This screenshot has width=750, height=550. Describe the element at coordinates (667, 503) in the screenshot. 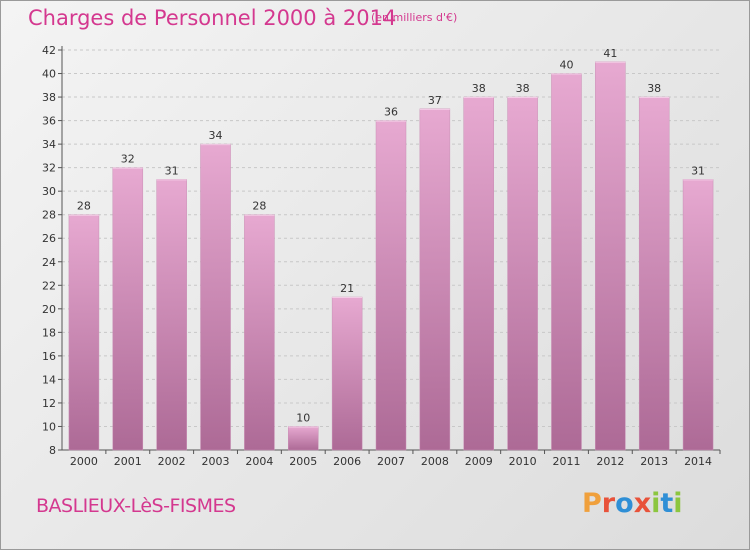

I see `logo-letter: t` at that location.